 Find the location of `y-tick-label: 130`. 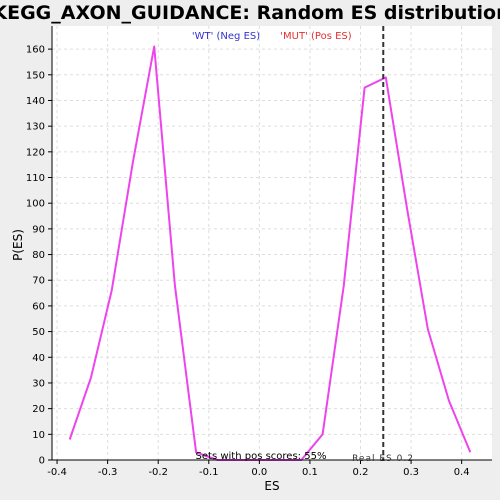

y-tick-label: 130 is located at coordinates (35, 127).